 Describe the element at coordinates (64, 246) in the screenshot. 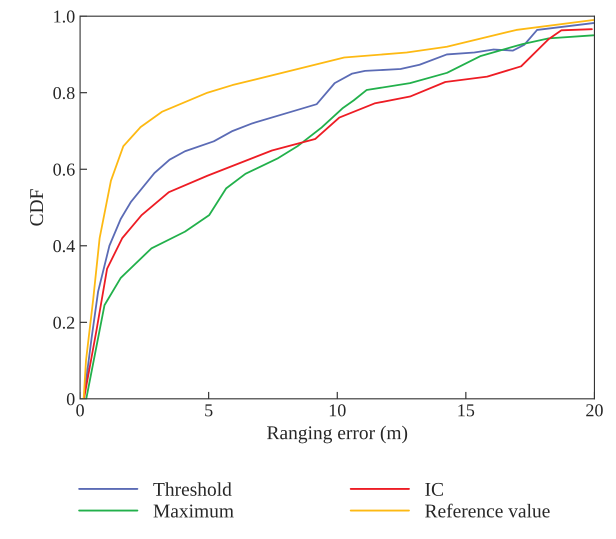

I see `y-tick-label: 0.4` at that location.